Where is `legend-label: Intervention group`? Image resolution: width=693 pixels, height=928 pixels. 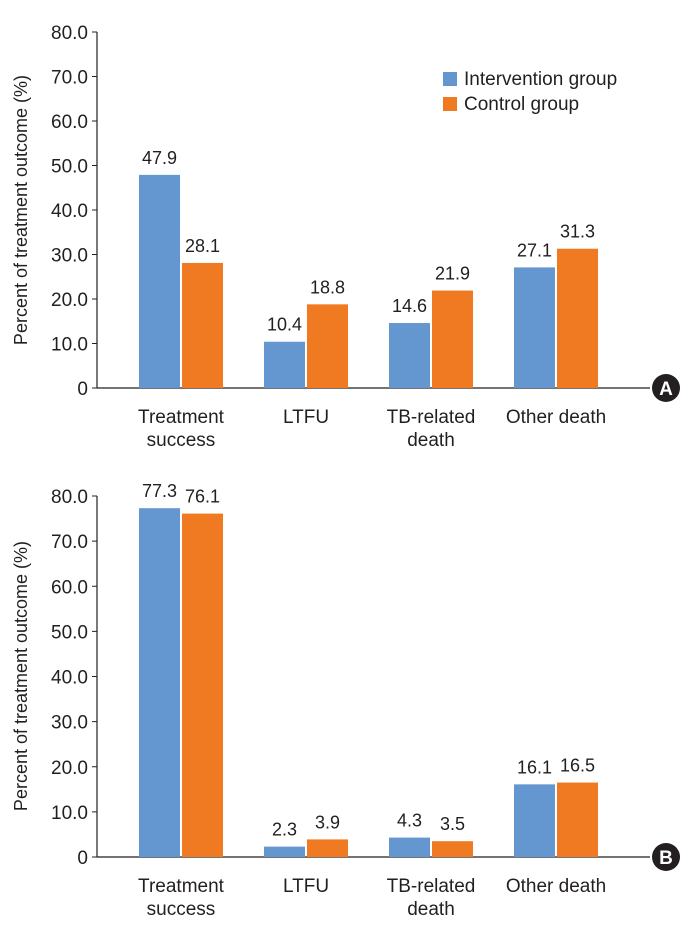
legend-label: Intervention group is located at coordinates (540, 79).